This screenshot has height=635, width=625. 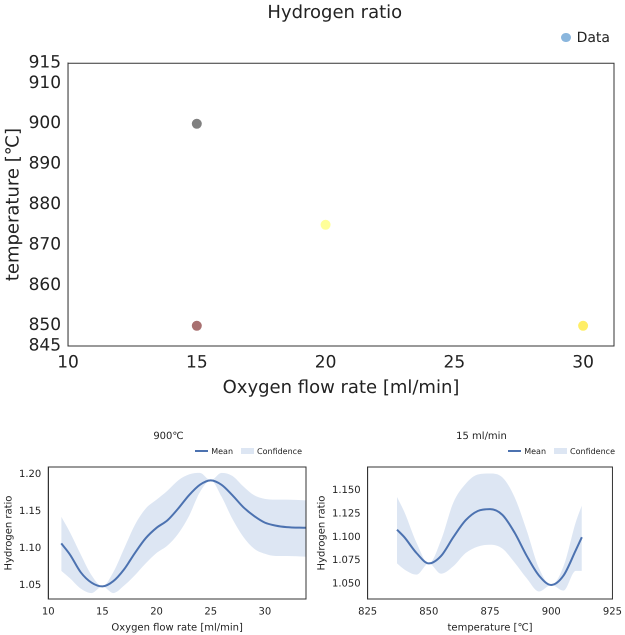 What do you see at coordinates (346, 537) in the screenshot?
I see `y-tick-label: 1.100` at bounding box center [346, 537].